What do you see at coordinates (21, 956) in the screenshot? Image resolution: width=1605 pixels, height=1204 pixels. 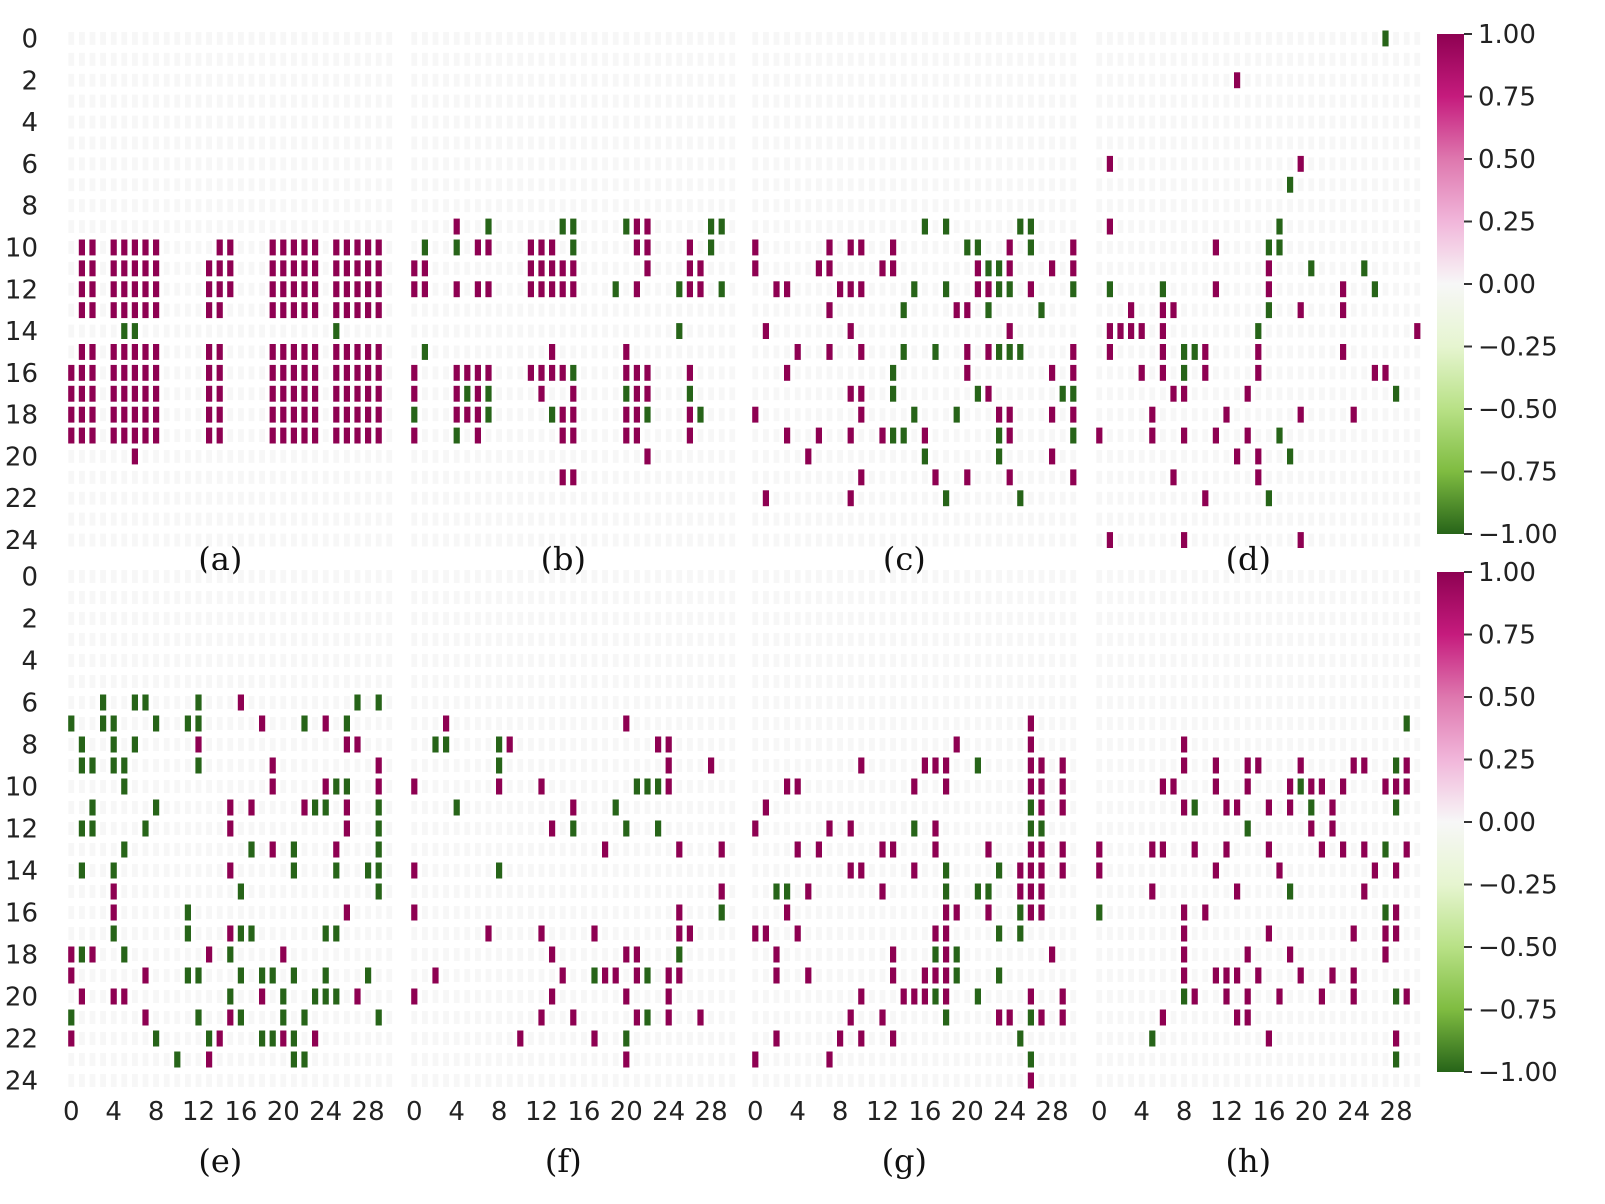 I see `y-tick-label: 18` at bounding box center [21, 956].